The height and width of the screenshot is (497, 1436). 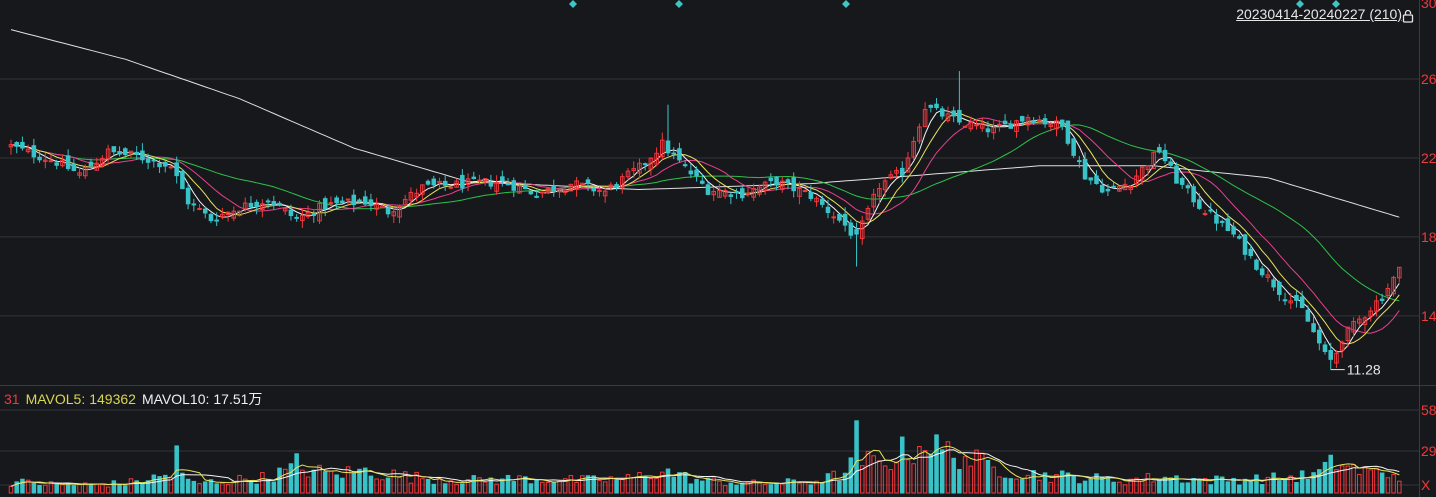 What do you see at coordinates (1300, 4) in the screenshot?
I see `event-marker` at bounding box center [1300, 4].